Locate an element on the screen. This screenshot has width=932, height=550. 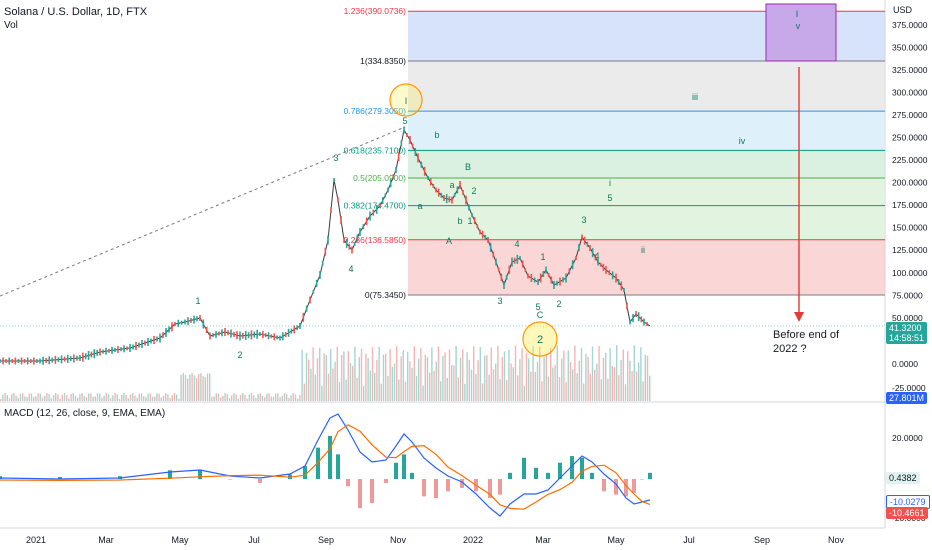
symbol-title: Solana / U.S. Dollar, 1D, FTX is located at coordinates (76, 12).